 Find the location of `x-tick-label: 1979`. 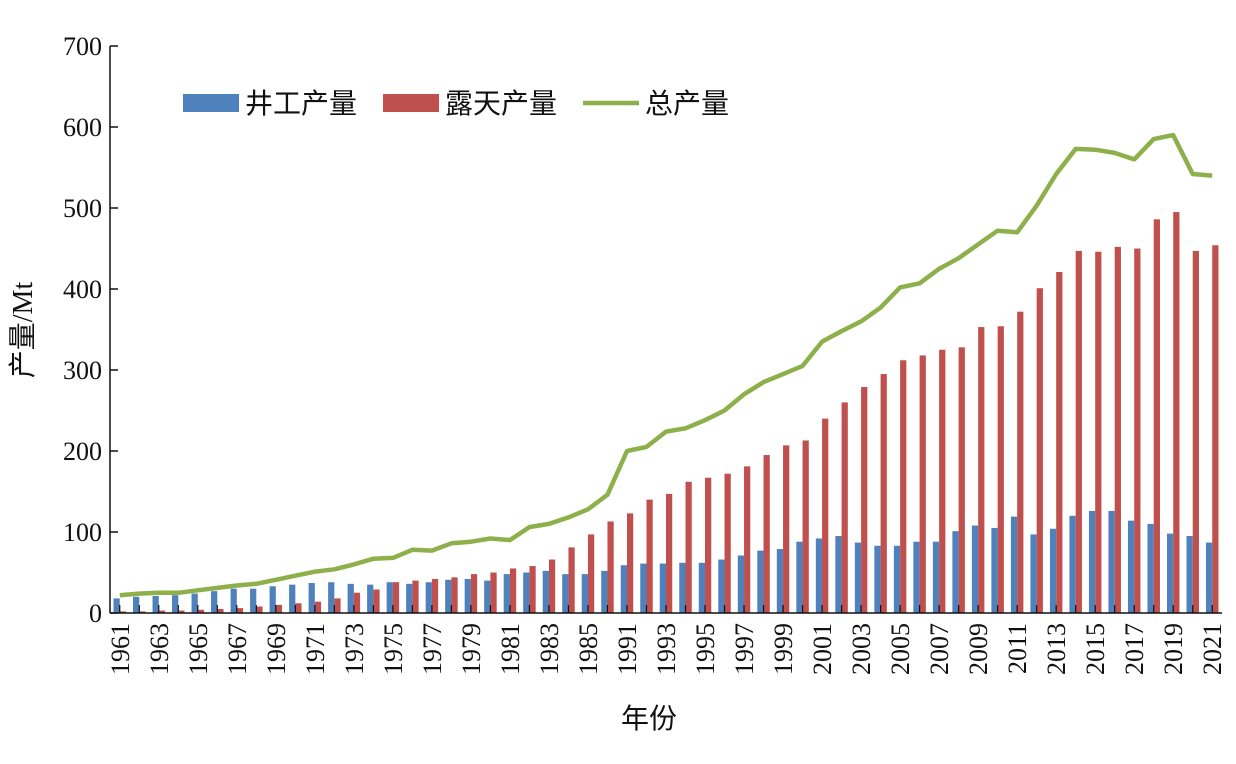

x-tick-label: 1979 is located at coordinates (471, 649).